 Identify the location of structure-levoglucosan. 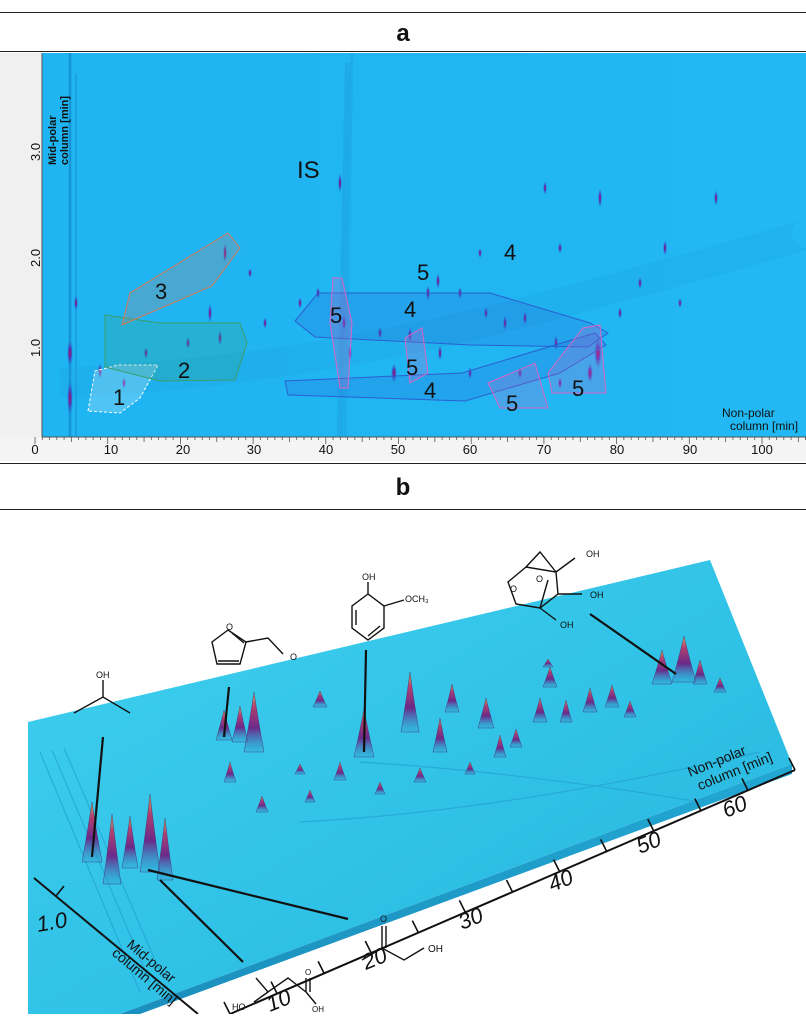
(544, 585).